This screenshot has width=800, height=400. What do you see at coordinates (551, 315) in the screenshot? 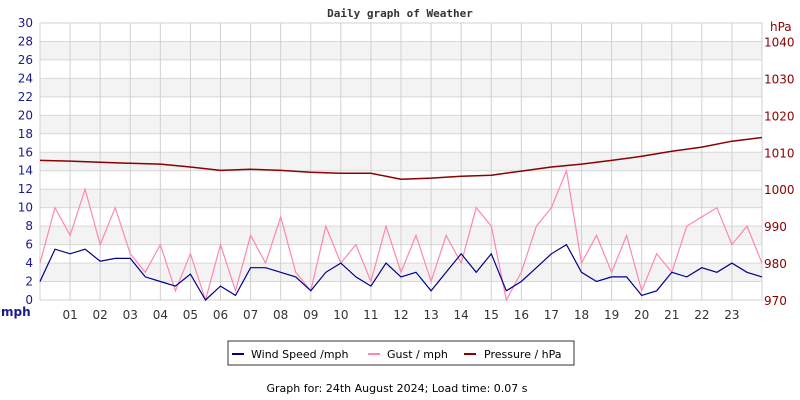
I see `x-tick-label: 17` at bounding box center [551, 315].